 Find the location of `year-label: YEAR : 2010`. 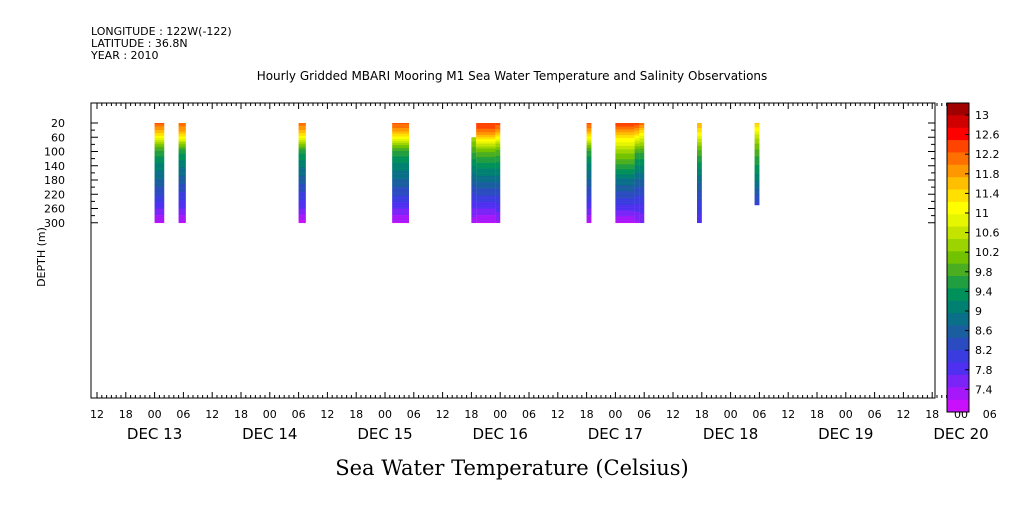

year-label: YEAR : 2010 is located at coordinates (124, 55).